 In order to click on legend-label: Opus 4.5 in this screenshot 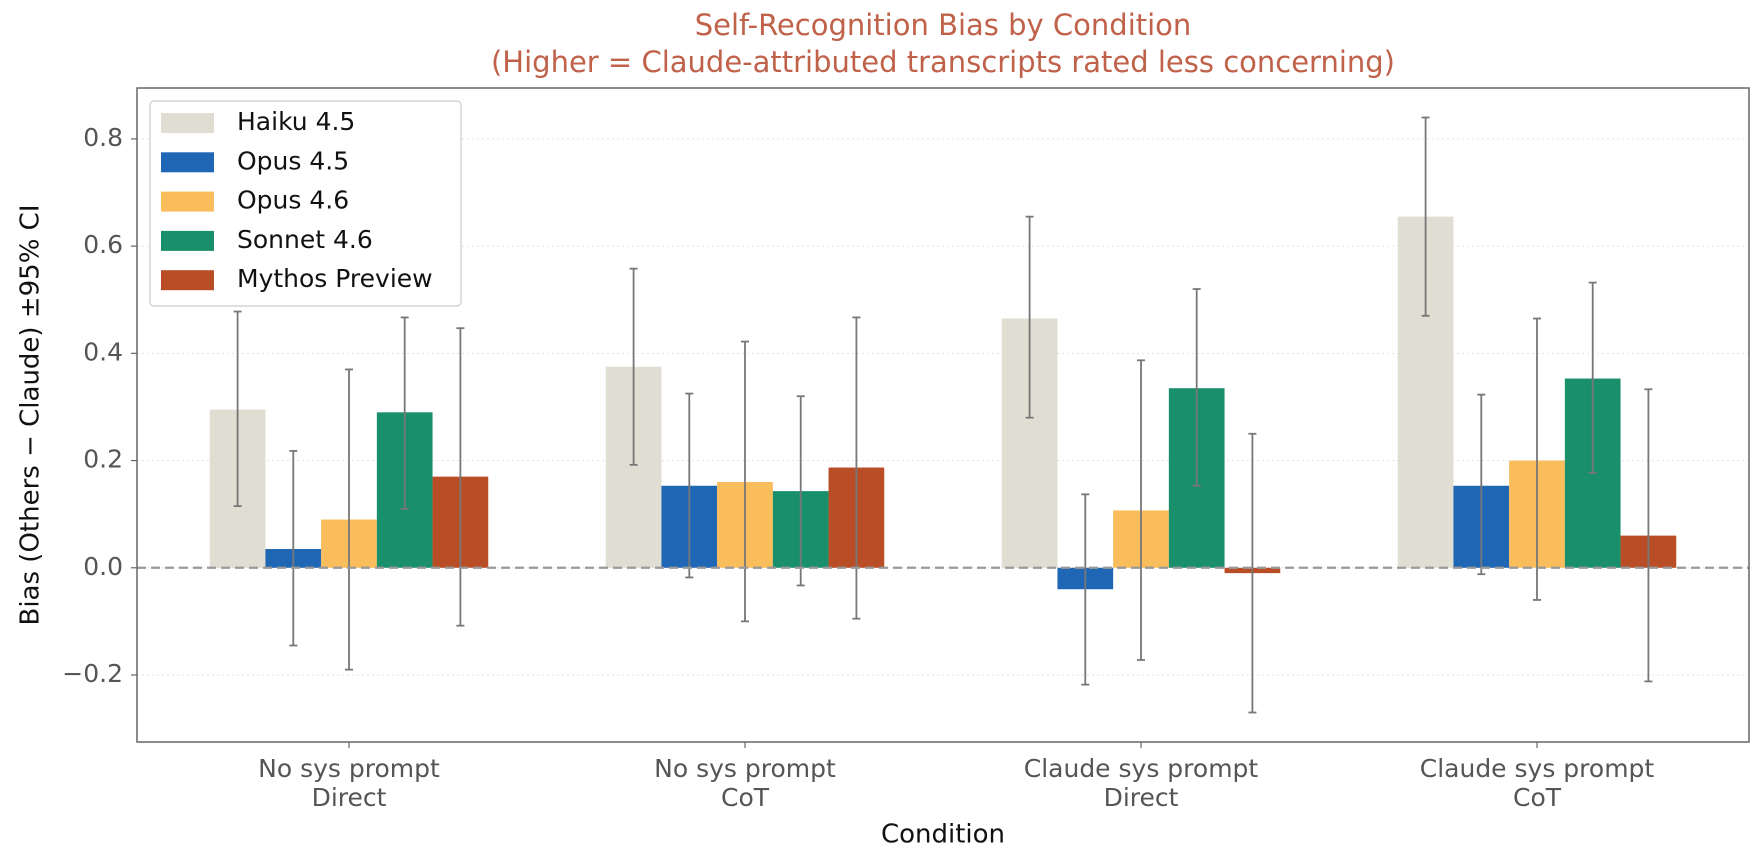, I will do `click(293, 160)`.